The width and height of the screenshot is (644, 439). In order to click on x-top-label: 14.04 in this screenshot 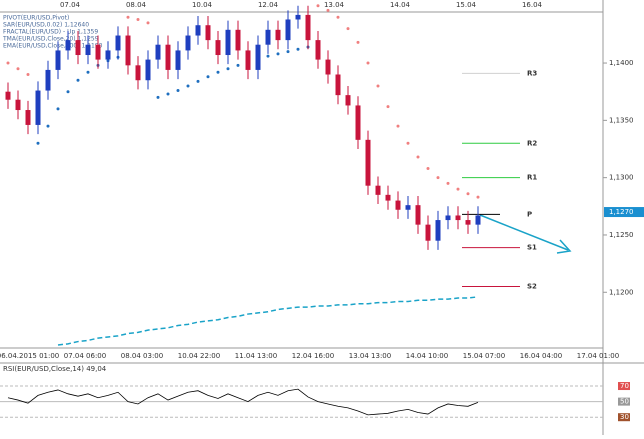, I will do `click(400, 5)`.